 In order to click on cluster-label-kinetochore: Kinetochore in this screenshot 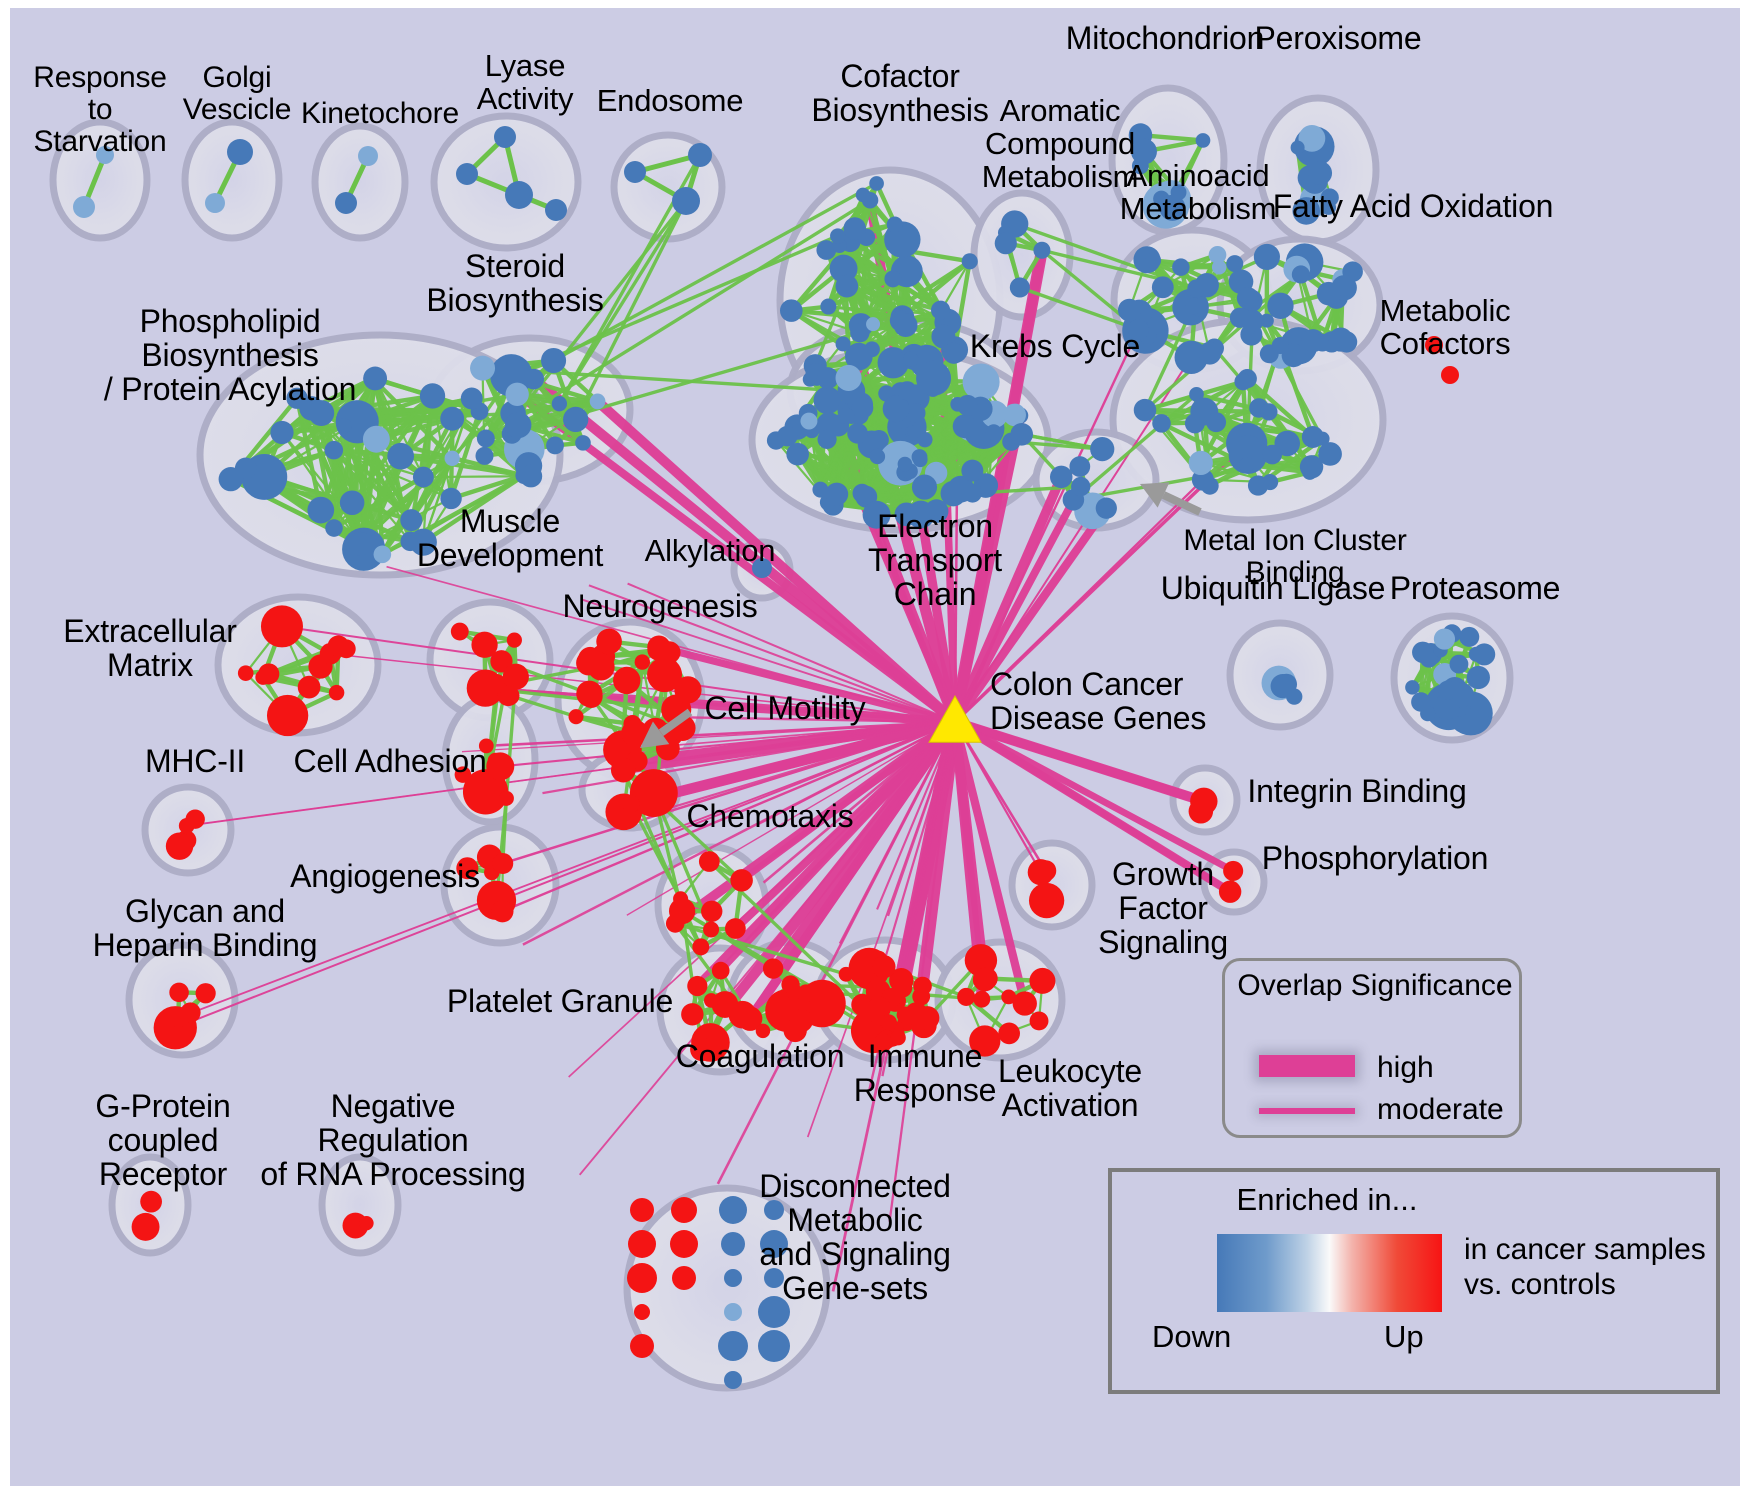, I will do `click(380, 113)`.